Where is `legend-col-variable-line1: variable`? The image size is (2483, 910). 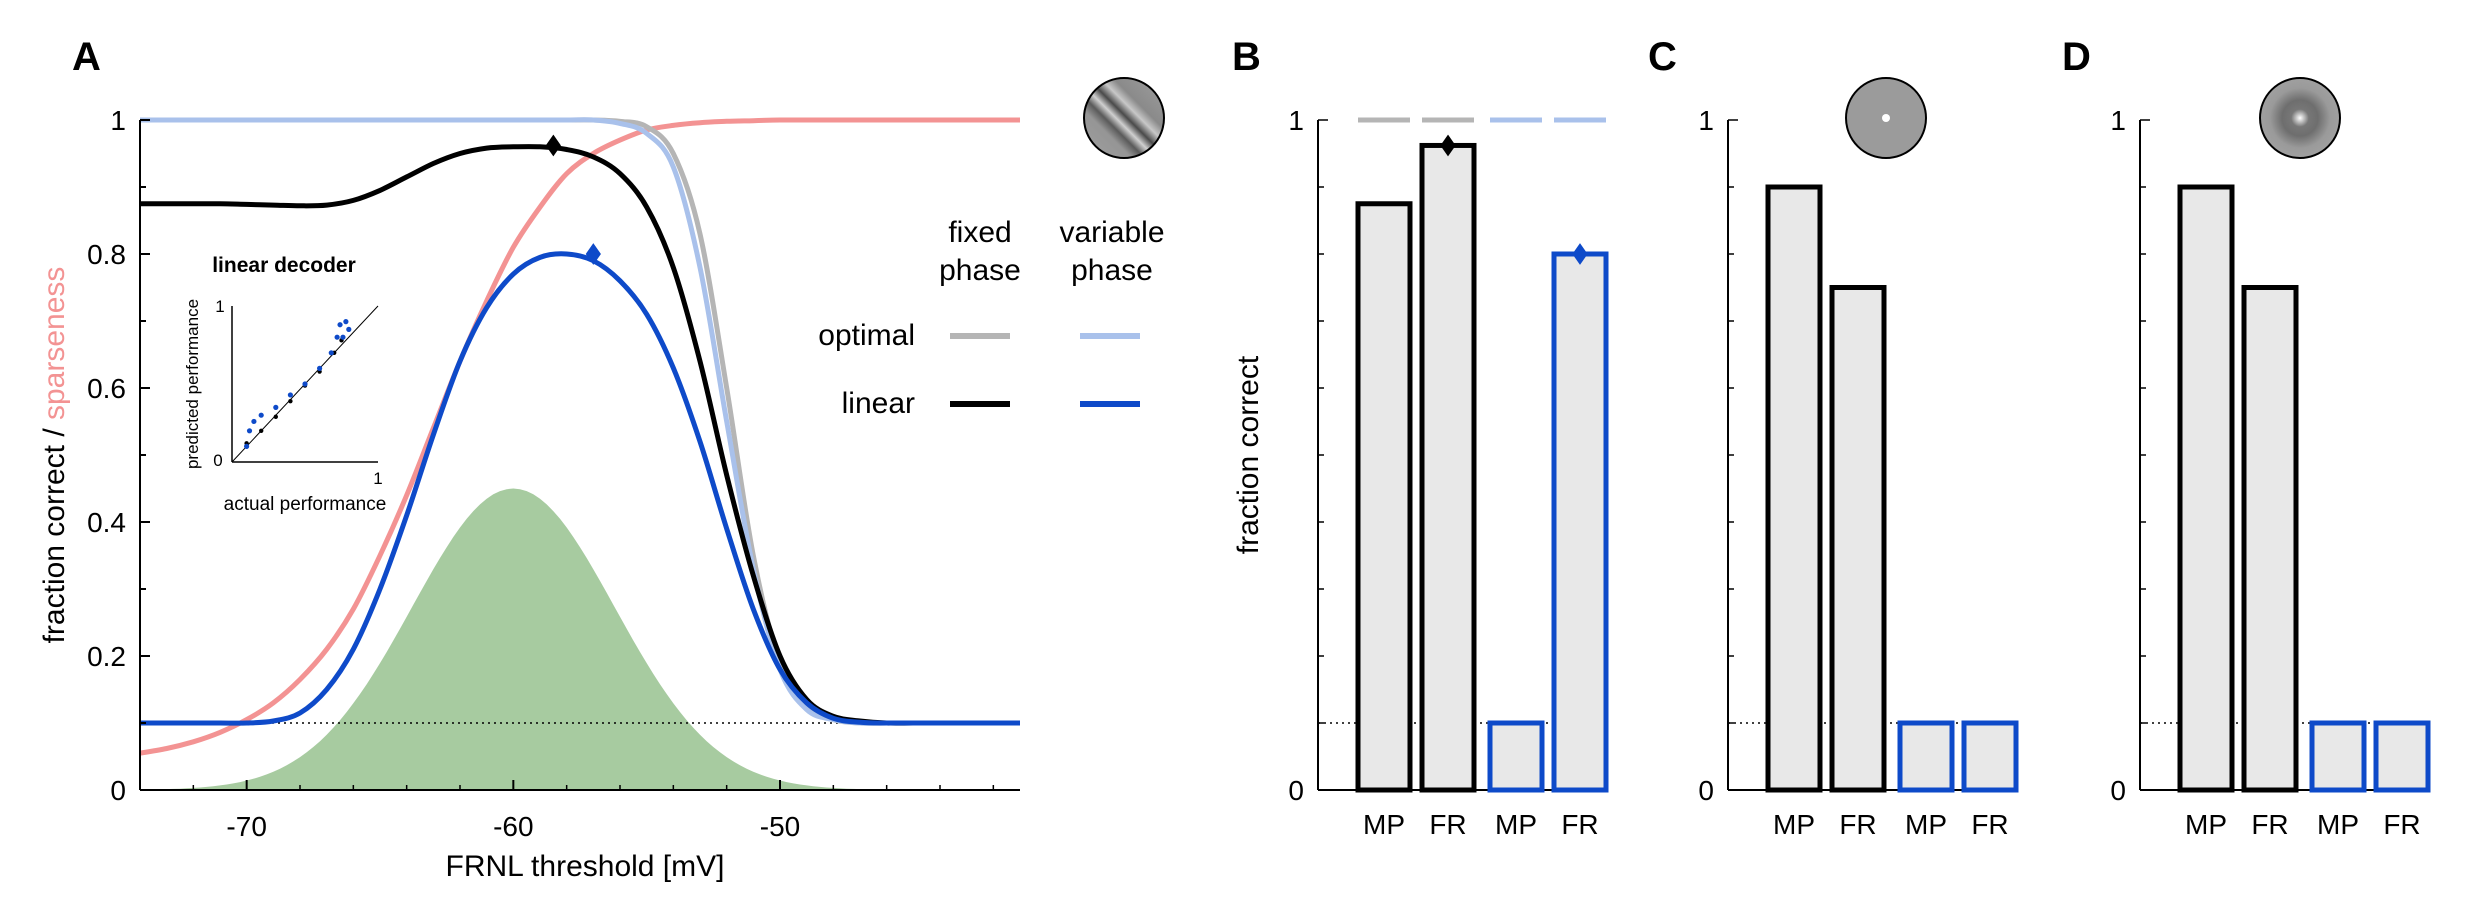
legend-col-variable-line1: variable is located at coordinates (1111, 232).